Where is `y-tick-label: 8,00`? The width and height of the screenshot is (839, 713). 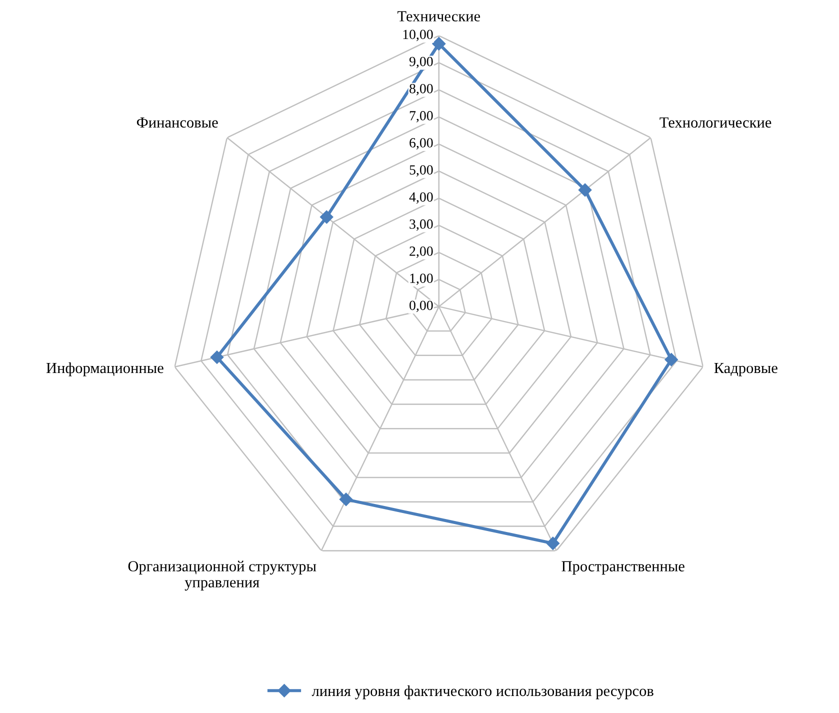 y-tick-label: 8,00 is located at coordinates (421, 90).